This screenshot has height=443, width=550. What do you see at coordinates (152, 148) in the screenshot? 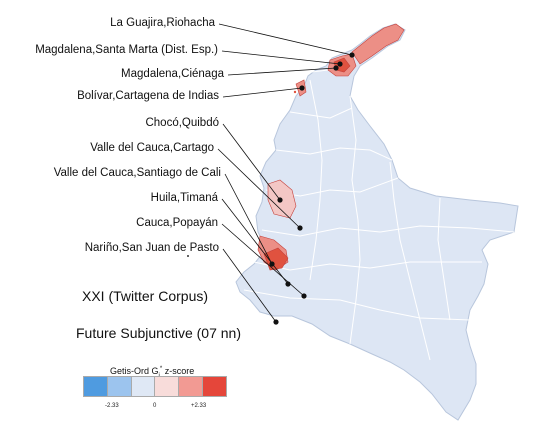
I see `hotspot-label: Valle del Cauca,Cartago` at bounding box center [152, 148].